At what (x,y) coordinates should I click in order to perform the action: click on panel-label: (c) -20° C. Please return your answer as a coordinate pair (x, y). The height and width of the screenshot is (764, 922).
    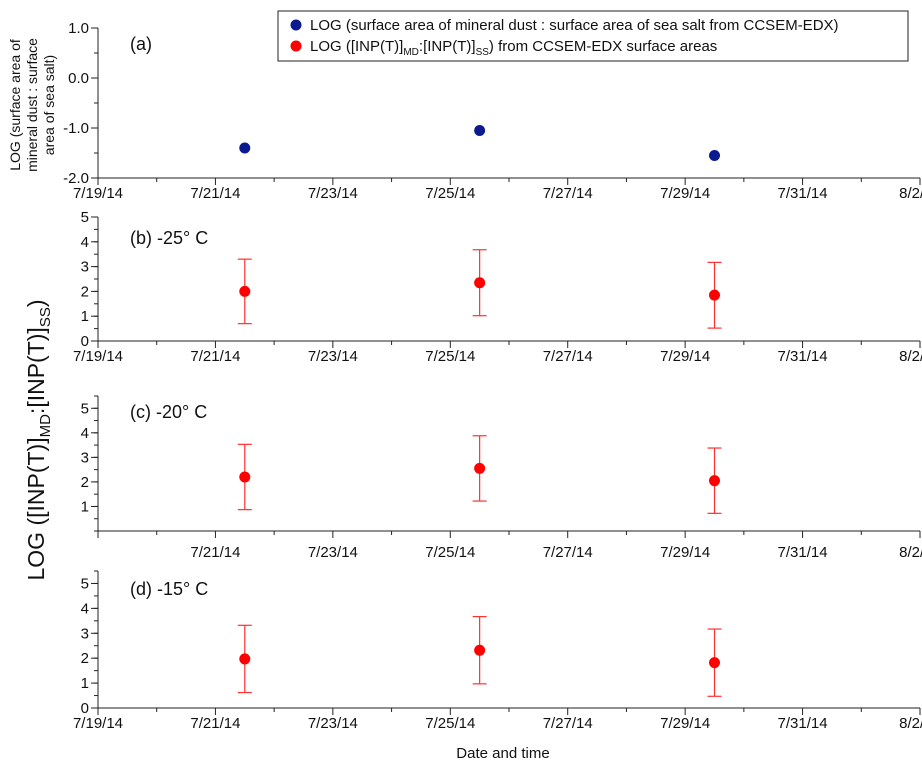
    Looking at the image, I should click on (168, 412).